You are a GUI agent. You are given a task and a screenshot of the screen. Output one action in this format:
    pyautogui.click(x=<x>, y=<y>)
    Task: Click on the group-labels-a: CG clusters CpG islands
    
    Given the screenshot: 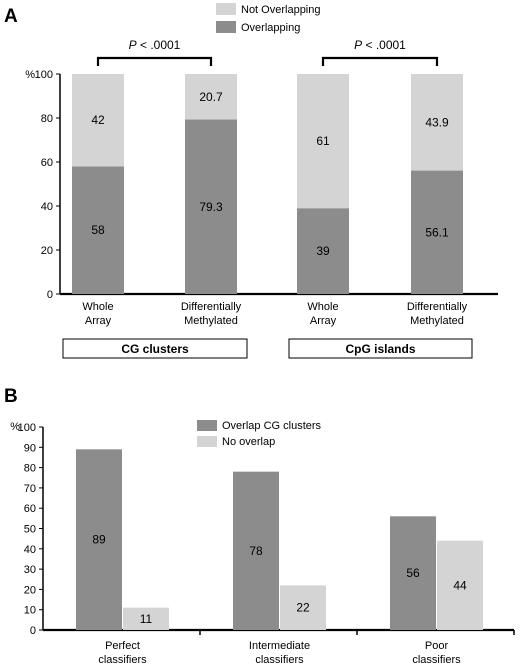 What is the action you would take?
    pyautogui.click(x=267, y=348)
    